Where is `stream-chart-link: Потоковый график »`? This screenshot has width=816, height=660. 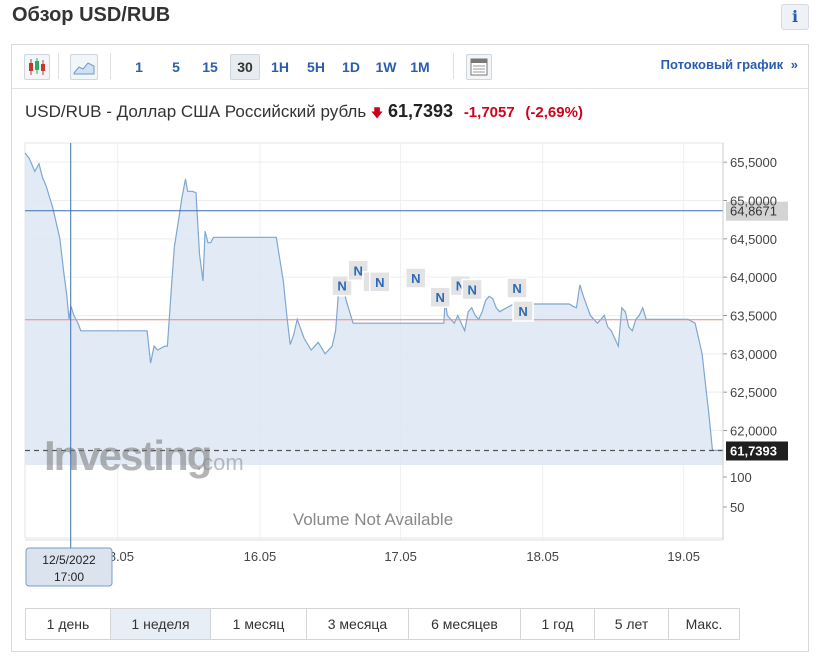
stream-chart-link: Потоковый график » is located at coordinates (729, 64).